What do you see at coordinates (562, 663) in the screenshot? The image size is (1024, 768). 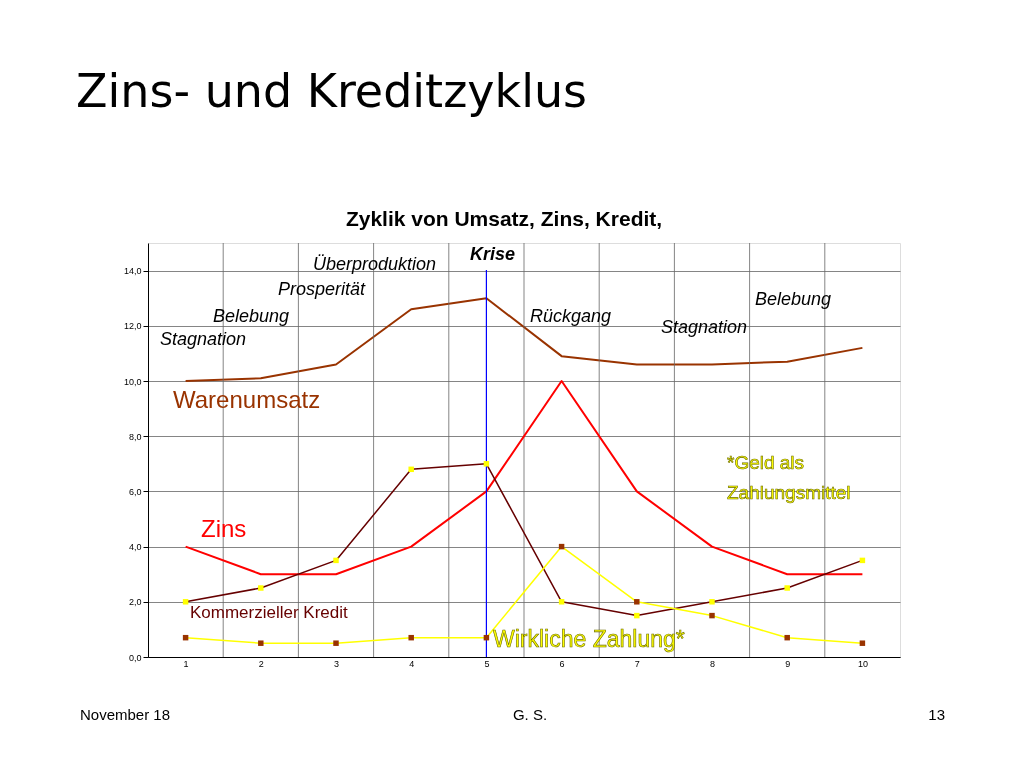 I see `x-tick-label: 6` at bounding box center [562, 663].